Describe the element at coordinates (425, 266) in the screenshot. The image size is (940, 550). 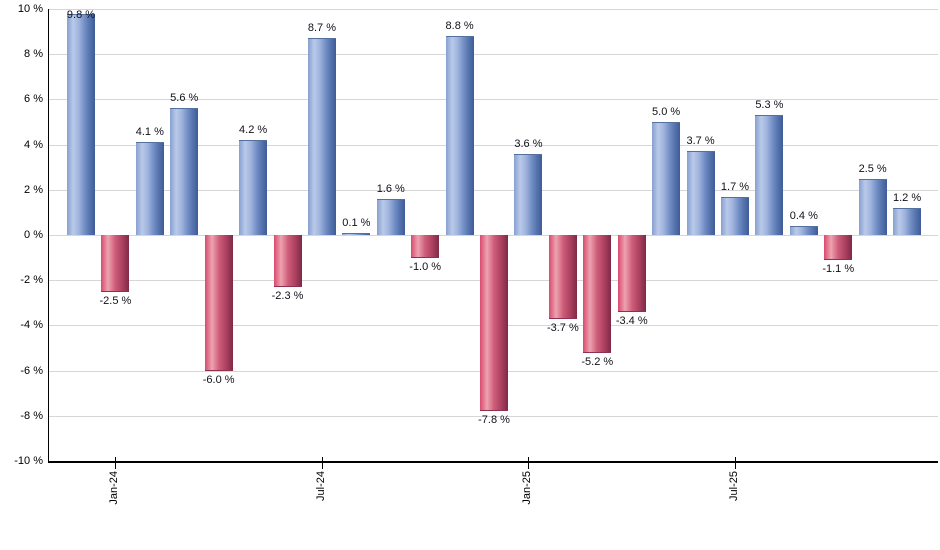
I see `bar-value-label: -1.0 %` at that location.